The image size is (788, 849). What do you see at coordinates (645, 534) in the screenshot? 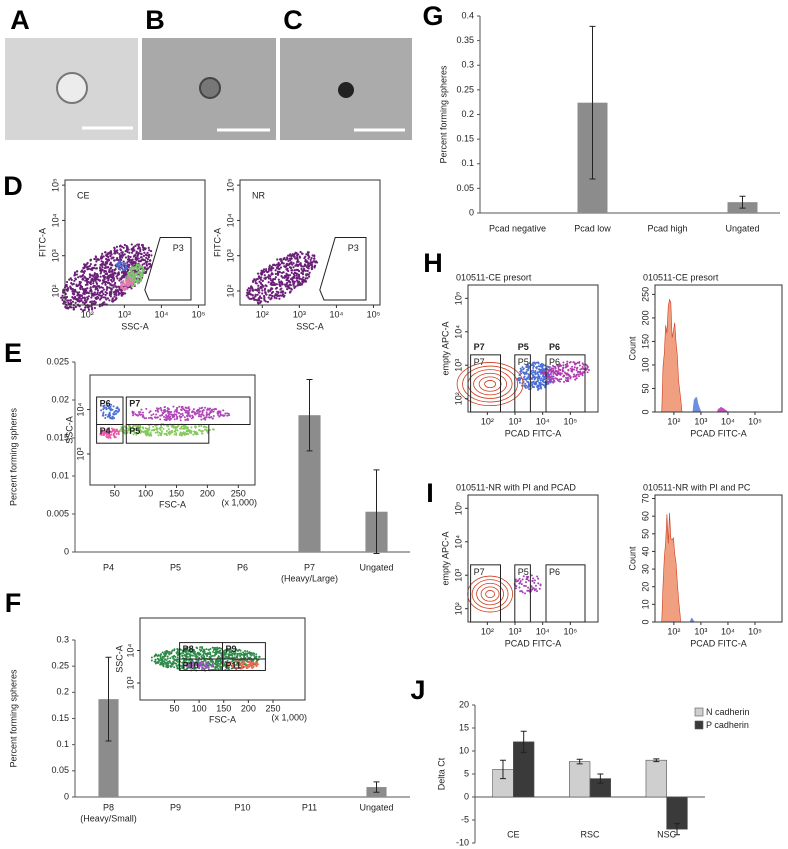
I see `y-tick-label: 50` at bounding box center [645, 534].